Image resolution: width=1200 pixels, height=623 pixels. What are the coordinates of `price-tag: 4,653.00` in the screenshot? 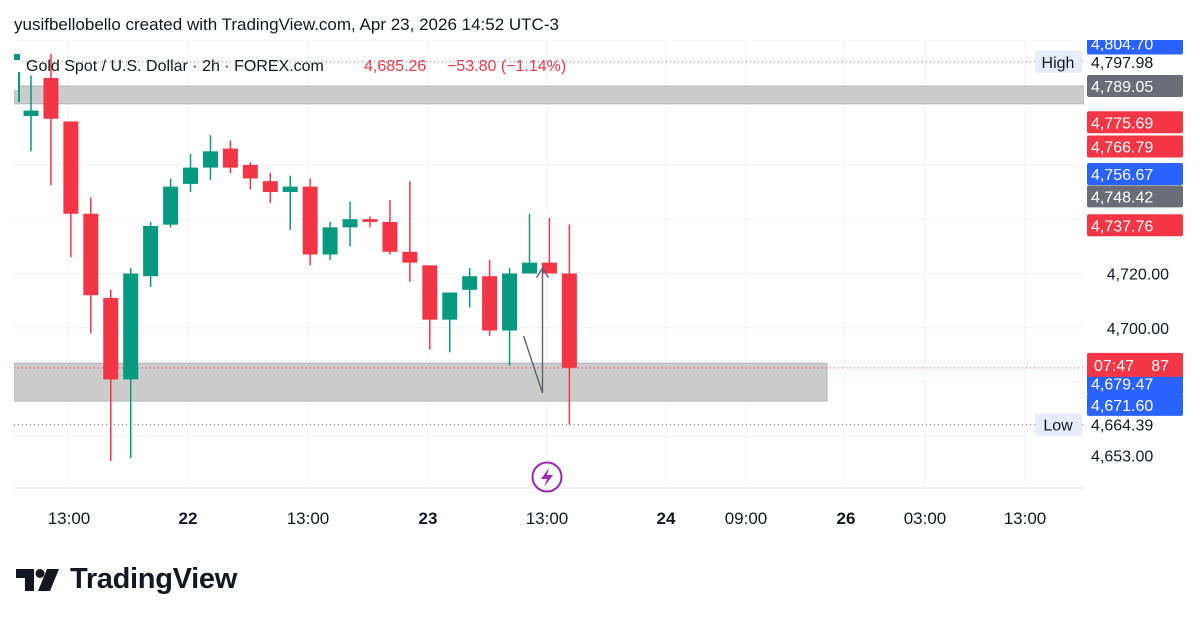 It's located at (1135, 455).